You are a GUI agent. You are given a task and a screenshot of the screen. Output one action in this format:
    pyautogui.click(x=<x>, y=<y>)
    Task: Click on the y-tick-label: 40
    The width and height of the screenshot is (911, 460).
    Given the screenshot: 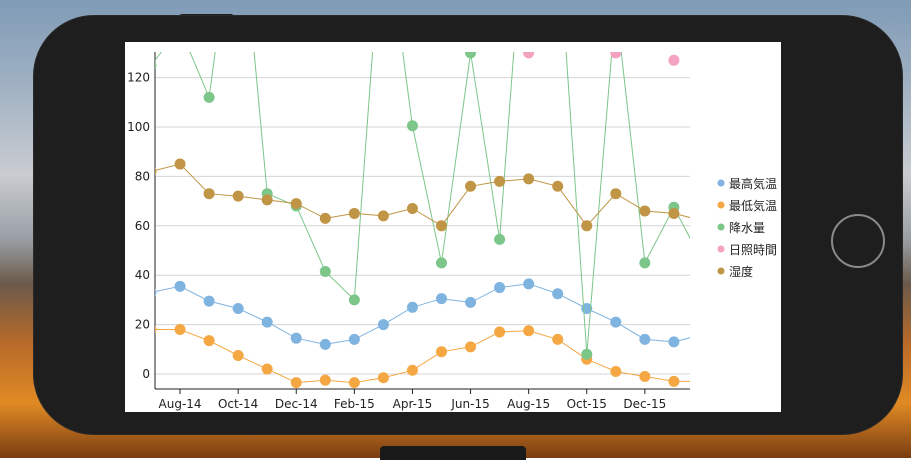 What is the action you would take?
    pyautogui.click(x=142, y=275)
    